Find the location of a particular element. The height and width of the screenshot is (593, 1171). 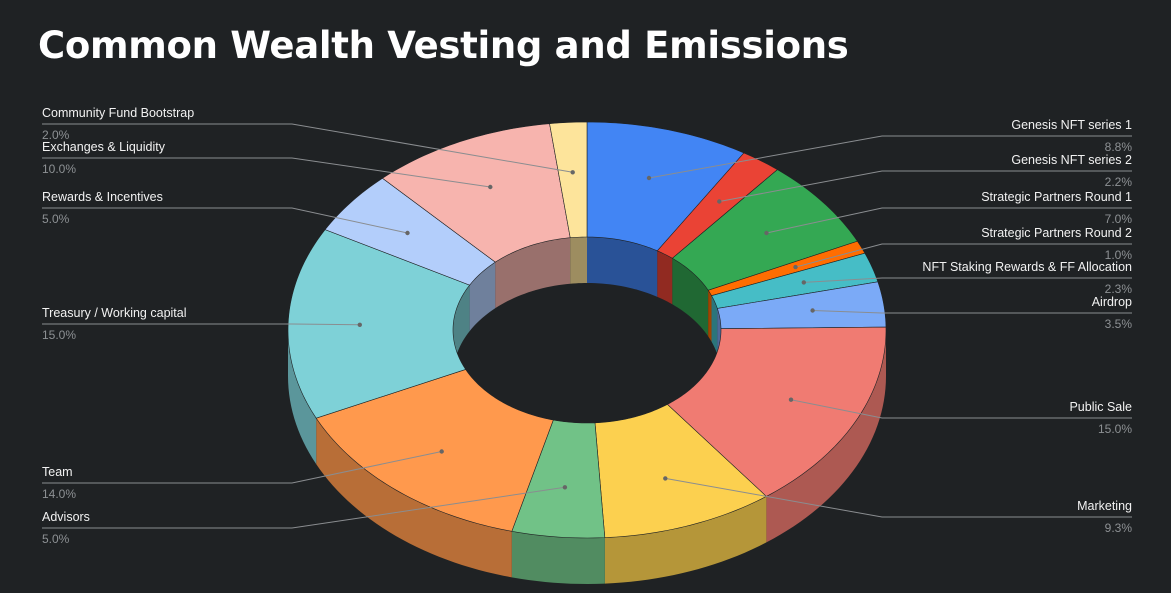

label-group-0: Genesis NFT series 1 8.8% is located at coordinates (889, 149).